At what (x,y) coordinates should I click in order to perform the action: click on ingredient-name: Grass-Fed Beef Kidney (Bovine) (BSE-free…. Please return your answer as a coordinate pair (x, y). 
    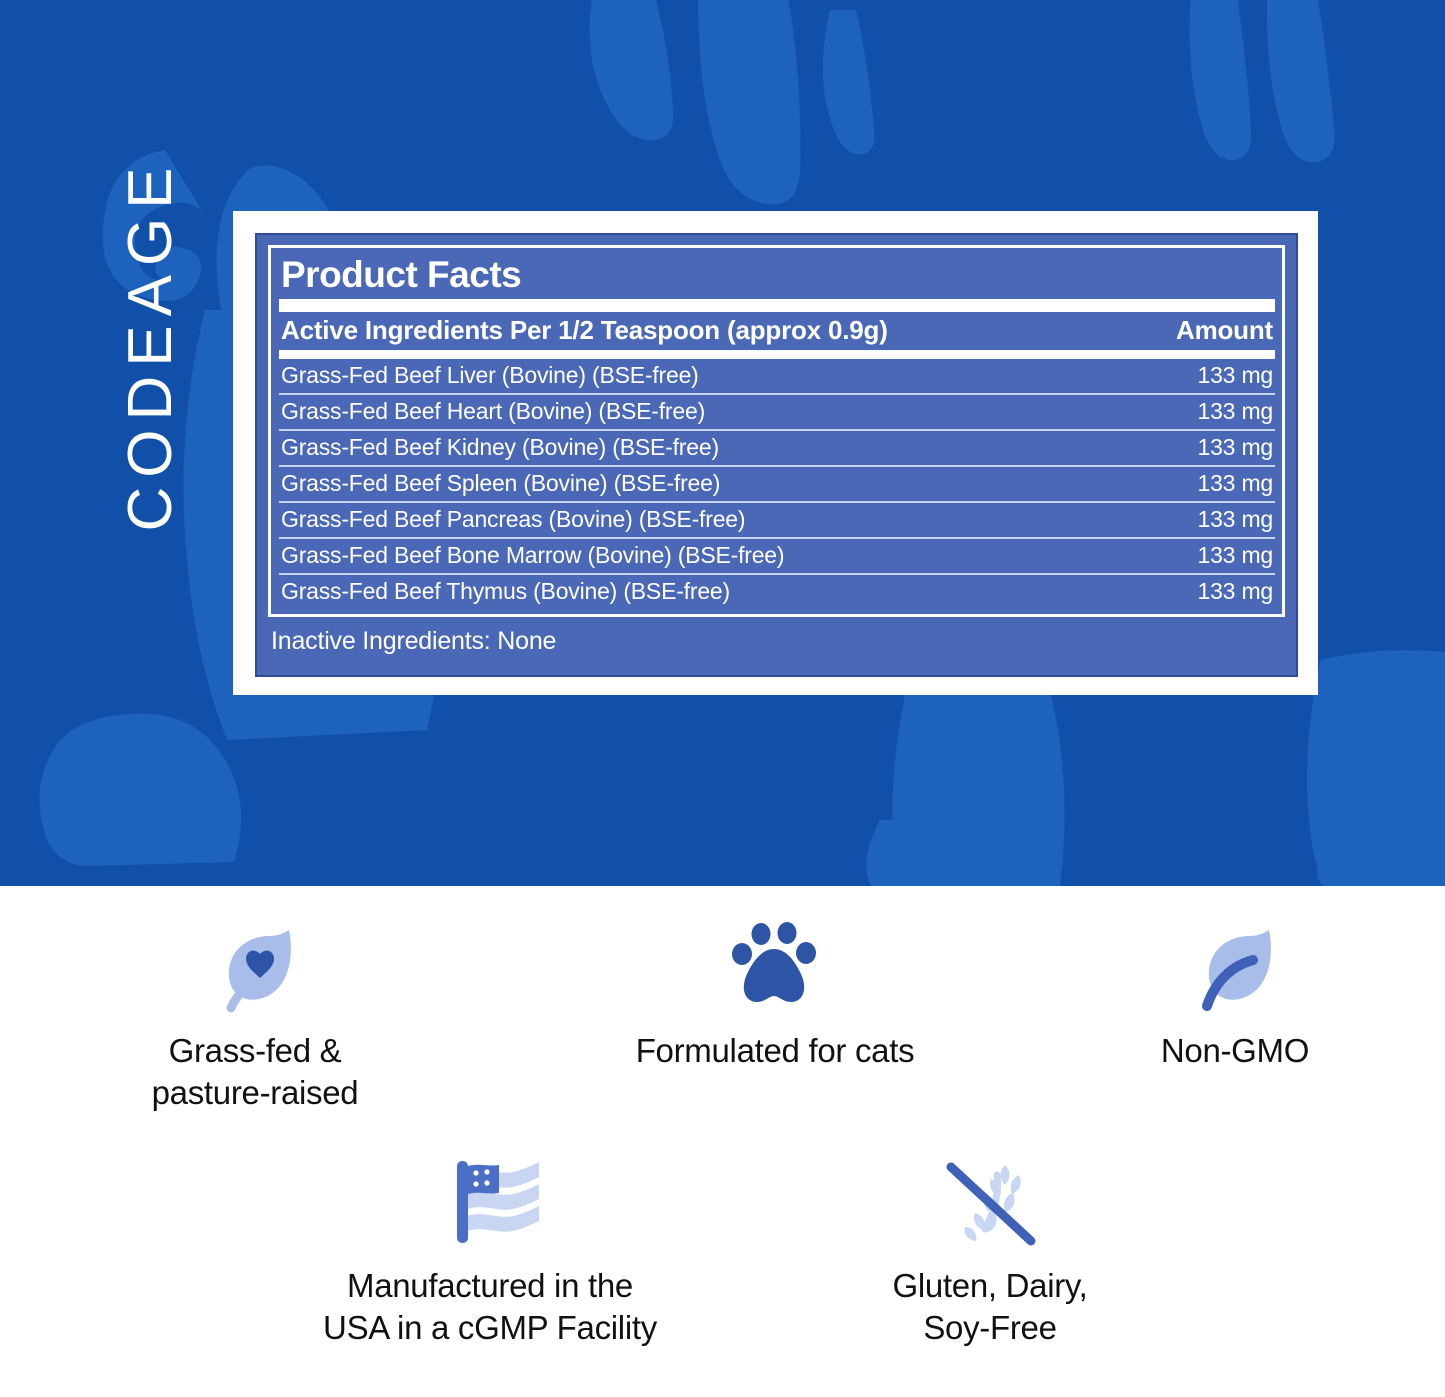
    Looking at the image, I should click on (500, 447).